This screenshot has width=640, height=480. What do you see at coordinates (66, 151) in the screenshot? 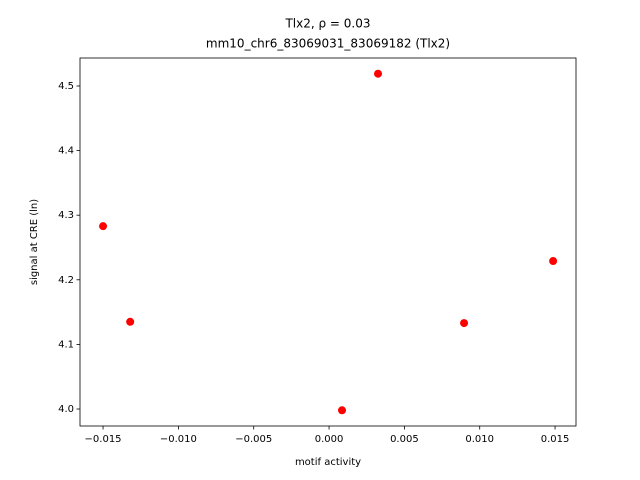
I see `y-tick-label: 4.4` at bounding box center [66, 151].